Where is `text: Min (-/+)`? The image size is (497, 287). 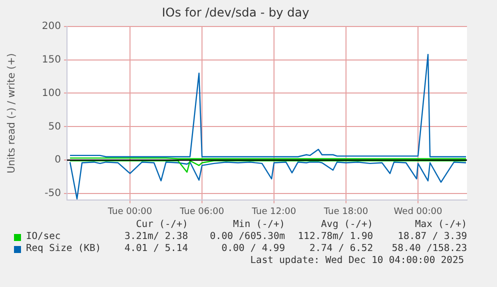
text: Min (-/+) is located at coordinates (259, 224).